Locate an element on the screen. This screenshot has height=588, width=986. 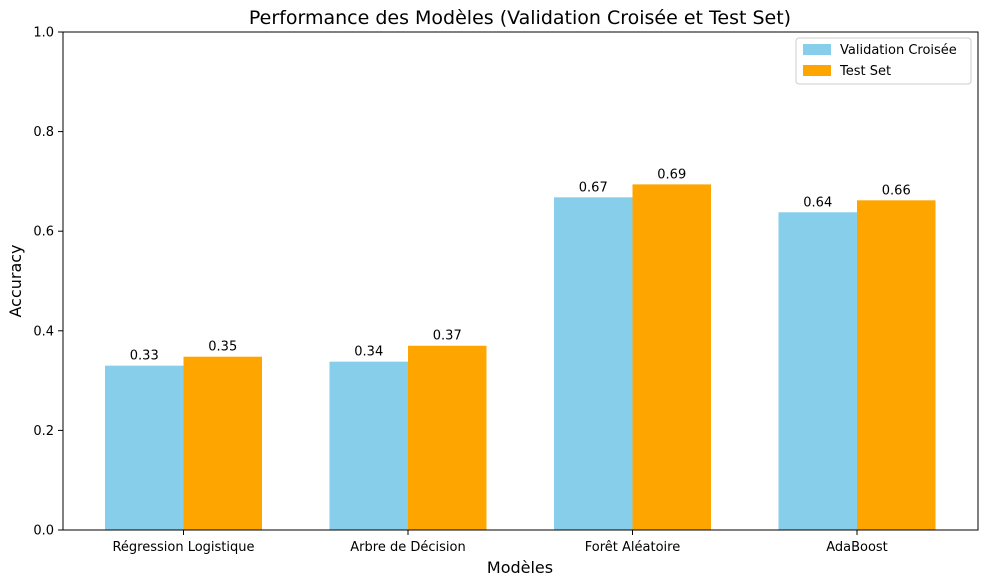
data-label: 0.64 is located at coordinates (817, 202).